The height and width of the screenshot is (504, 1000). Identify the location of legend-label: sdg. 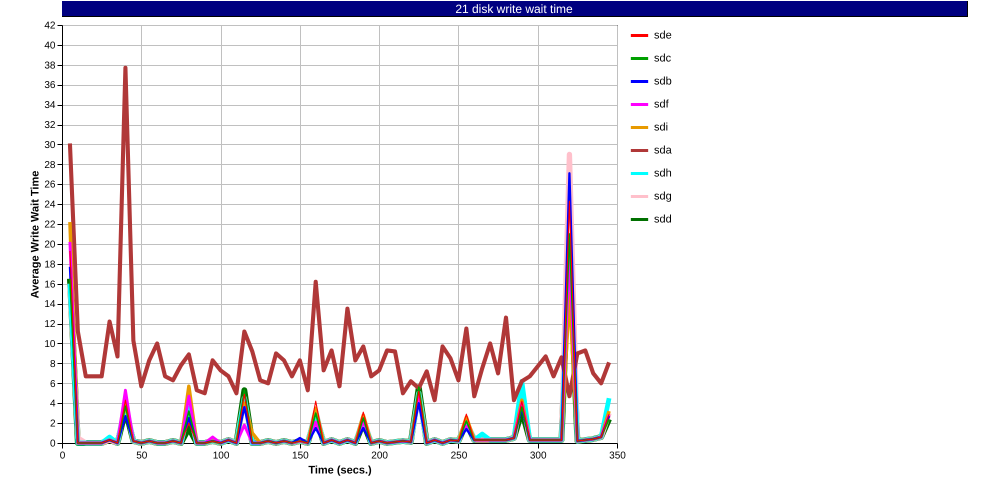
(663, 196).